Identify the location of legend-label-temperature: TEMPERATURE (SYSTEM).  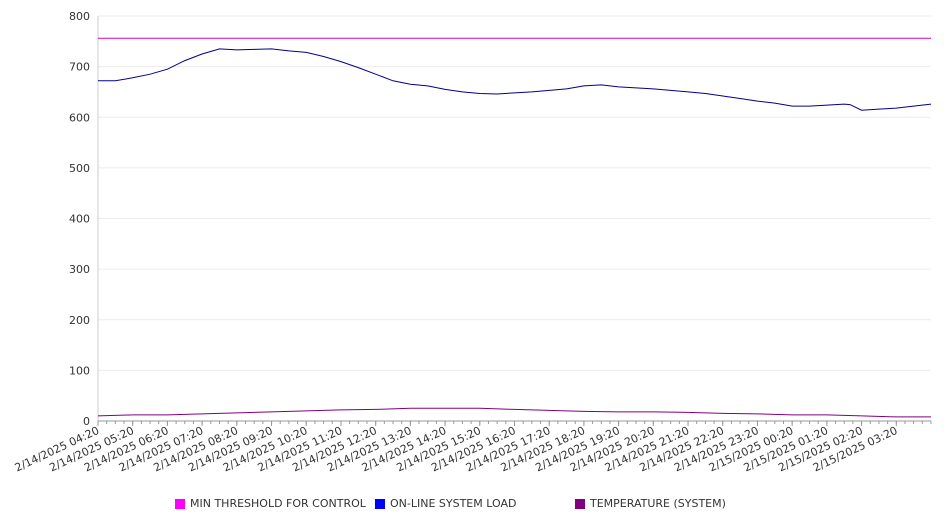
(658, 503).